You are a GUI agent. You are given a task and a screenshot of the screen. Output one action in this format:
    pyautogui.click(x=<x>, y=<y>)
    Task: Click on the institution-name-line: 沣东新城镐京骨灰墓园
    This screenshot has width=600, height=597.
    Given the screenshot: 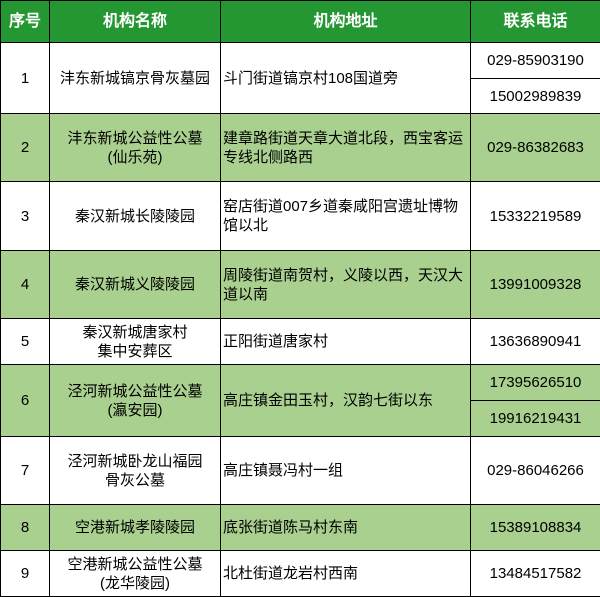 What is the action you would take?
    pyautogui.click(x=134, y=78)
    